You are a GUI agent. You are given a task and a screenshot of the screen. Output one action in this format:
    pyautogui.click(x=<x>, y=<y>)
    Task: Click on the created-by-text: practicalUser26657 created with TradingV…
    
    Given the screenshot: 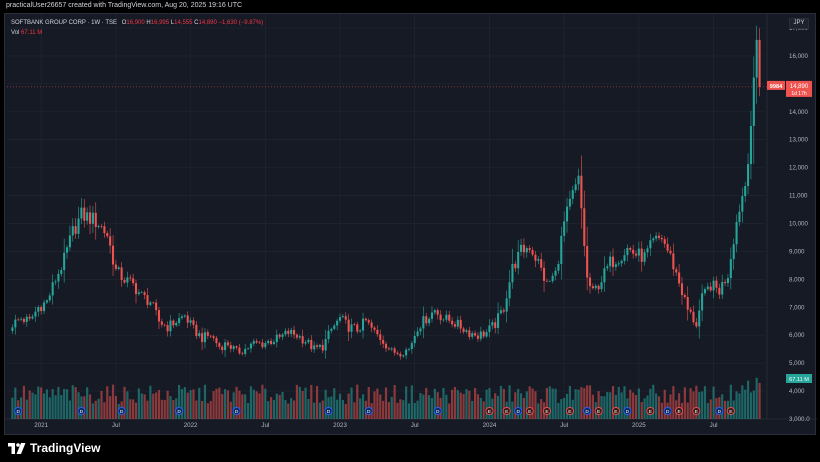 What is the action you would take?
    pyautogui.click(x=124, y=5)
    